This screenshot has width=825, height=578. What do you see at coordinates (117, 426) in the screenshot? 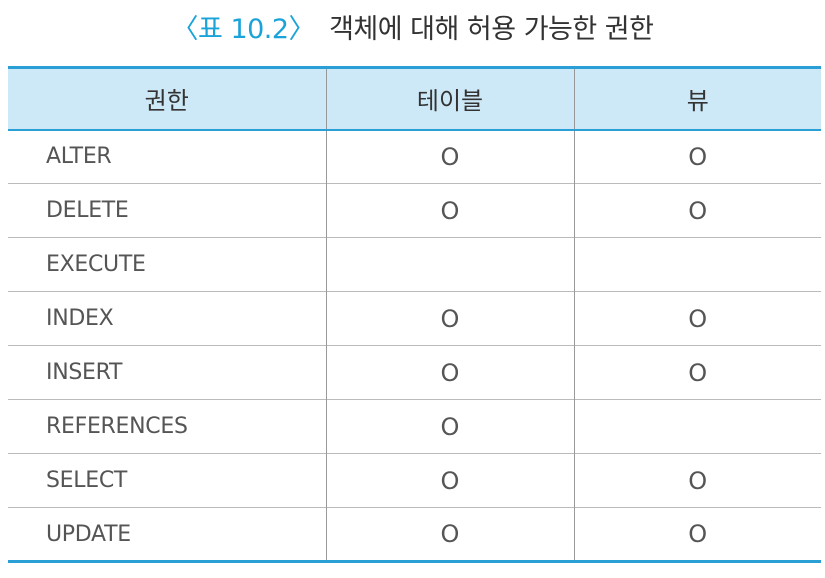
I see `privilege-cell: REFERENCES` at bounding box center [117, 426].